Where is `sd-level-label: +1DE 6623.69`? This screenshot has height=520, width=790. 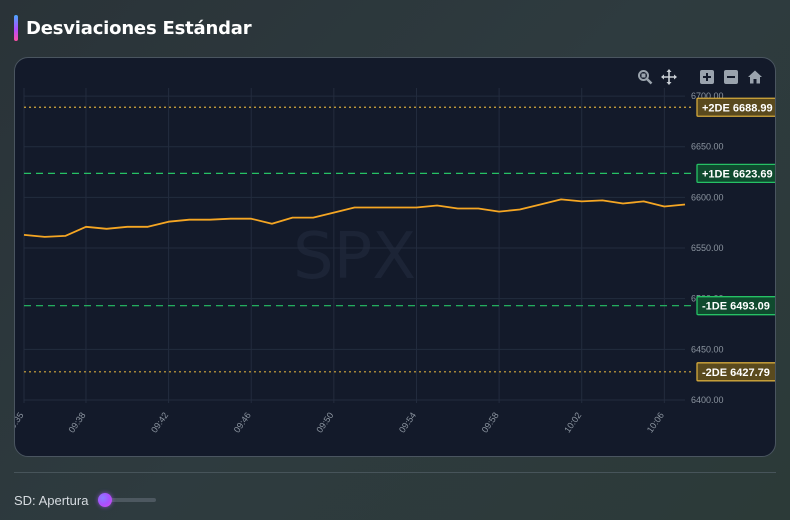 sd-level-label: +1DE 6623.69 is located at coordinates (737, 174).